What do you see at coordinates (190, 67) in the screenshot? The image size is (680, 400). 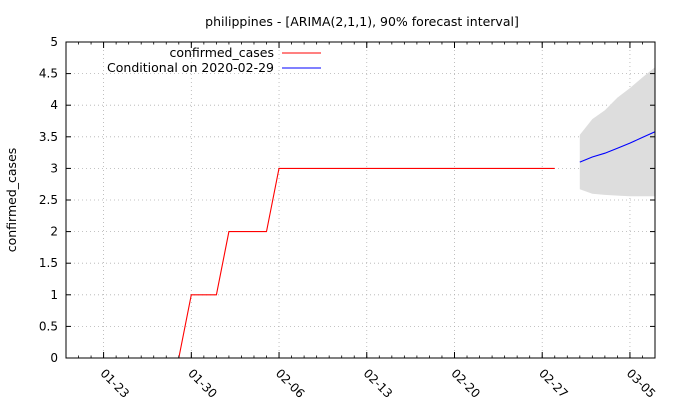 I see `legend-label: Conditional on 2020-02-29` at bounding box center [190, 67].